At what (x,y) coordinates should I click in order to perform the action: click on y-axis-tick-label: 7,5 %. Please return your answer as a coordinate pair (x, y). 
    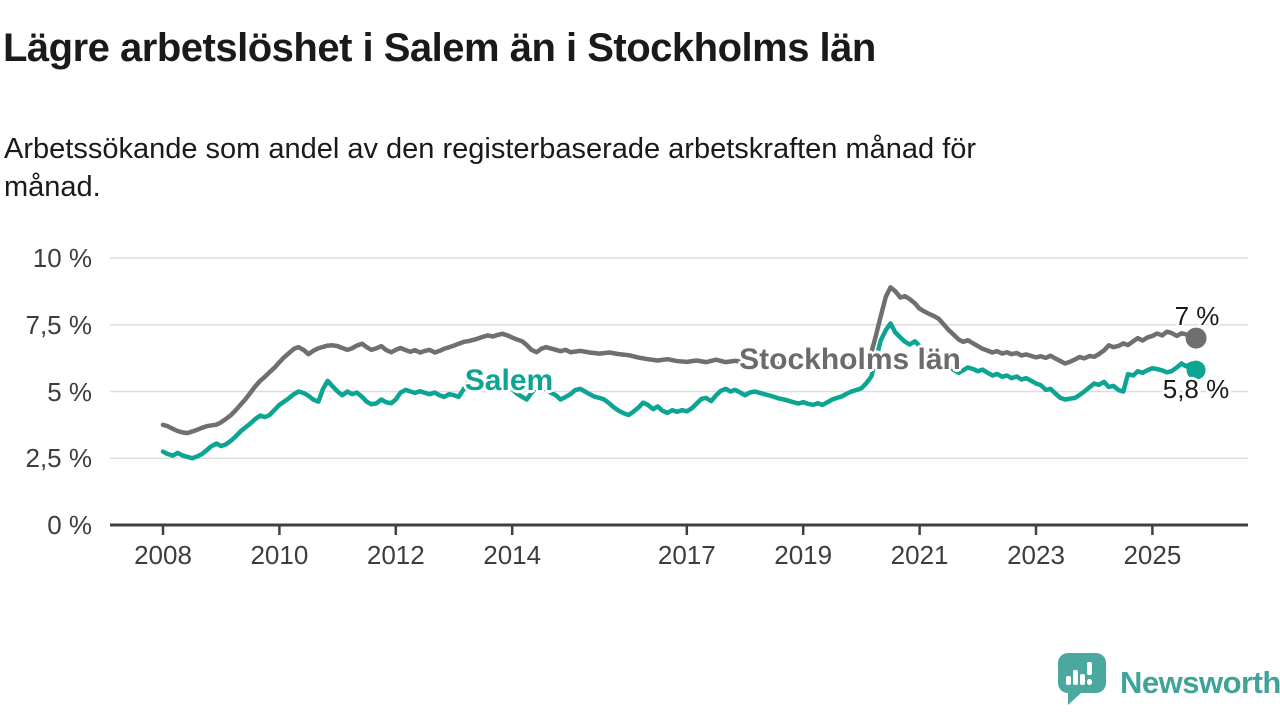
    Looking at the image, I should click on (59, 324).